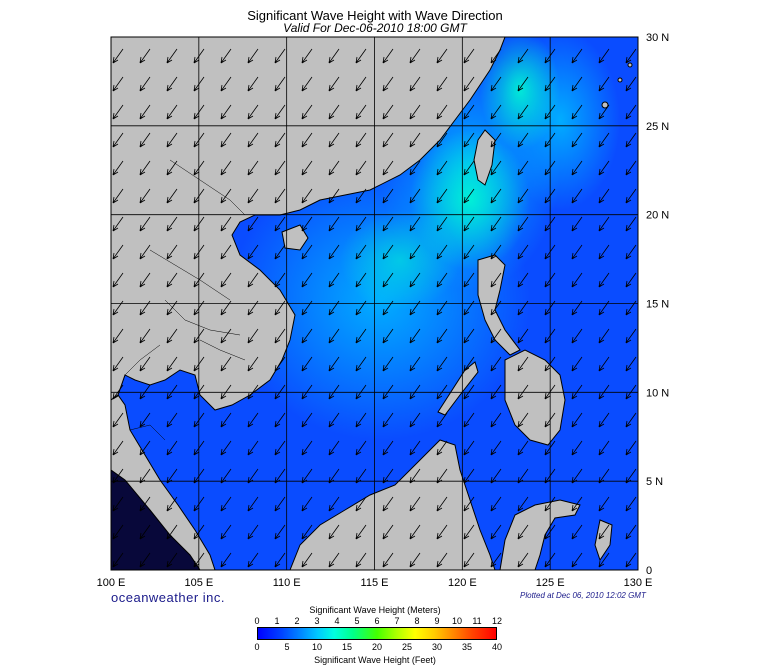 The image size is (775, 665). I want to click on legend-tick: 1, so click(277, 621).